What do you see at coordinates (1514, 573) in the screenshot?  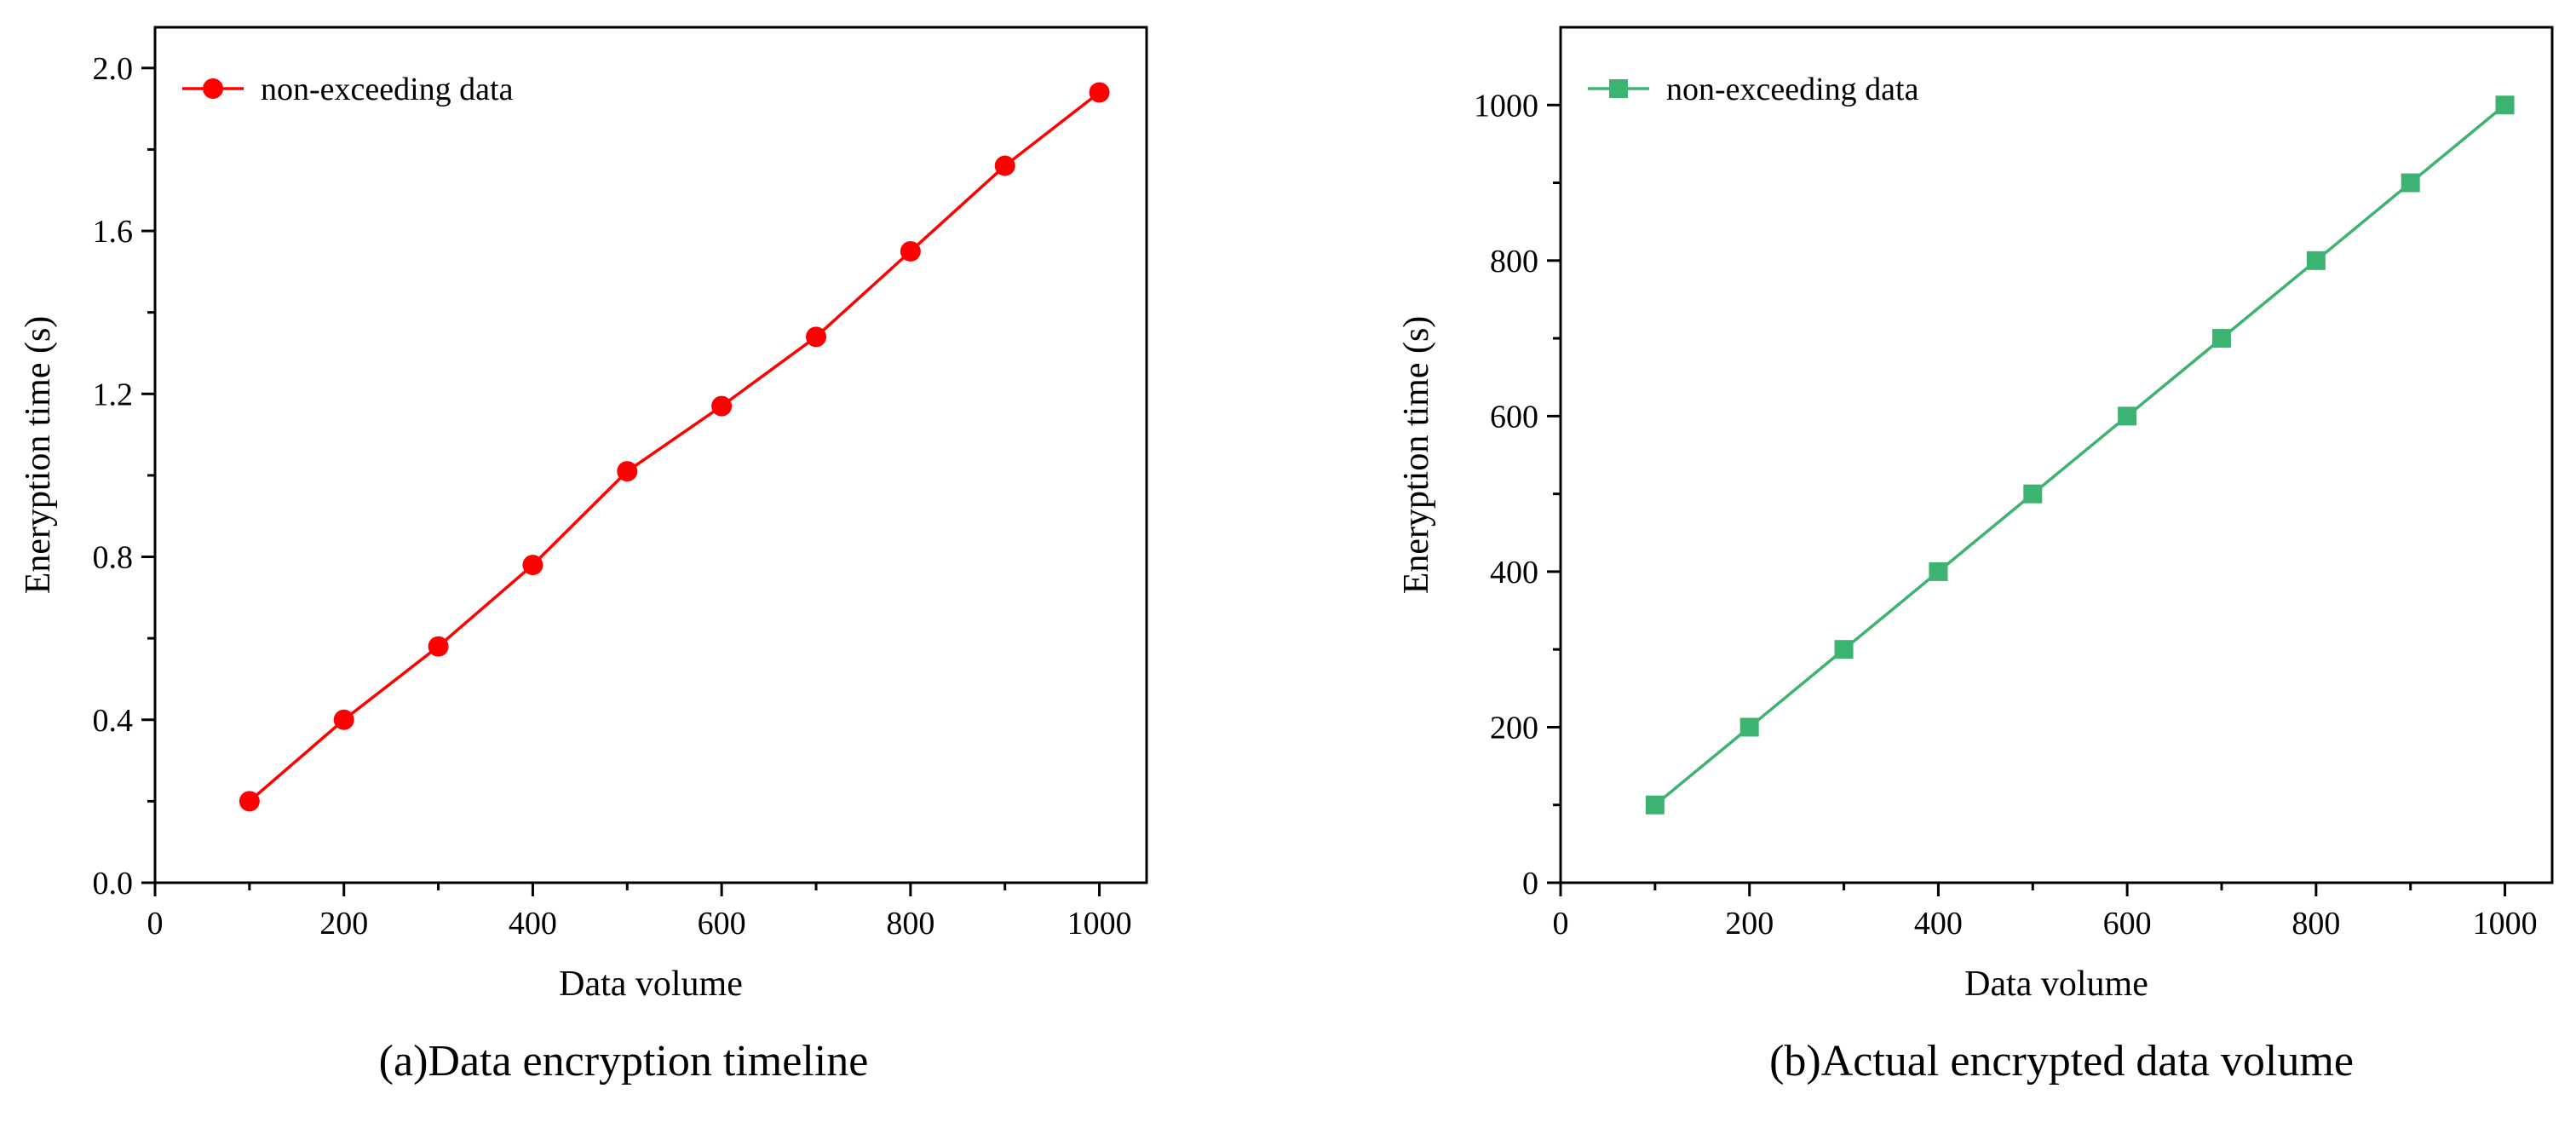 I see `y-tick-label: 400` at bounding box center [1514, 573].